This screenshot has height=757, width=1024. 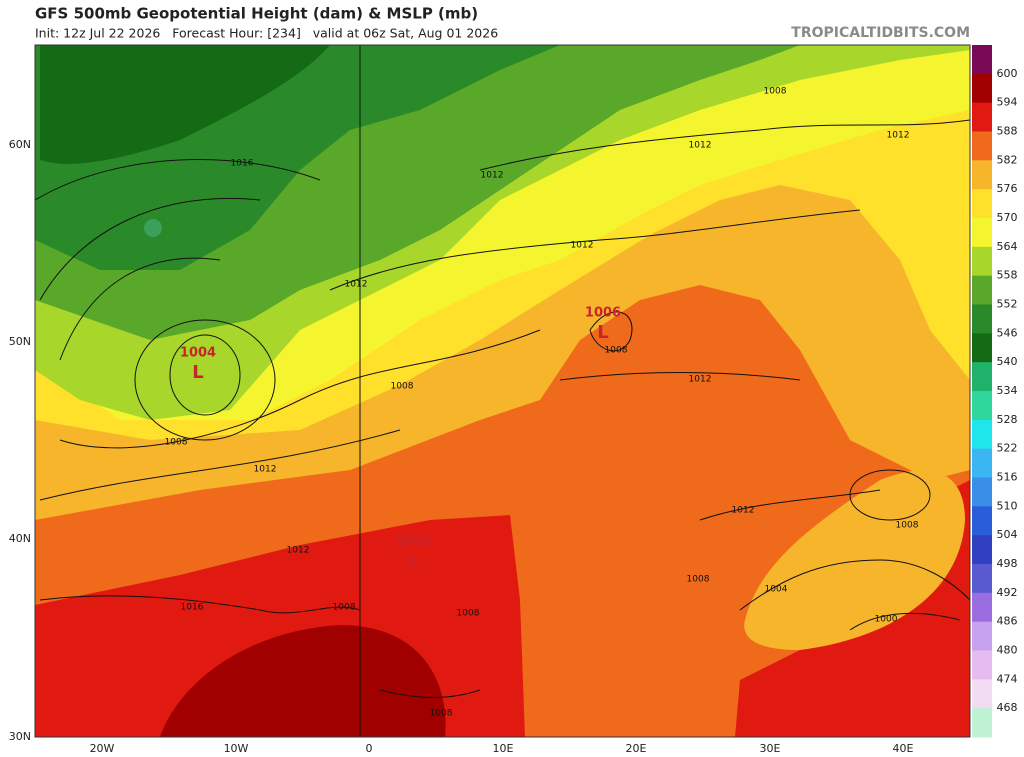 I want to click on isobar-label: 1000, so click(x=886, y=620).